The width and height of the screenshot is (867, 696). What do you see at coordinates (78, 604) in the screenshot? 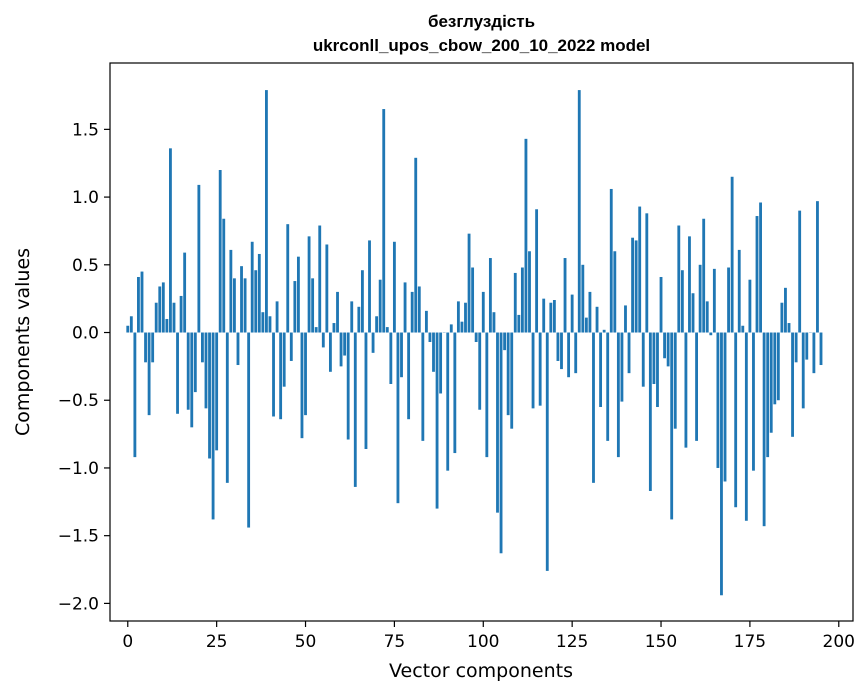
I see `y-tick-label: −2.0` at bounding box center [78, 604].